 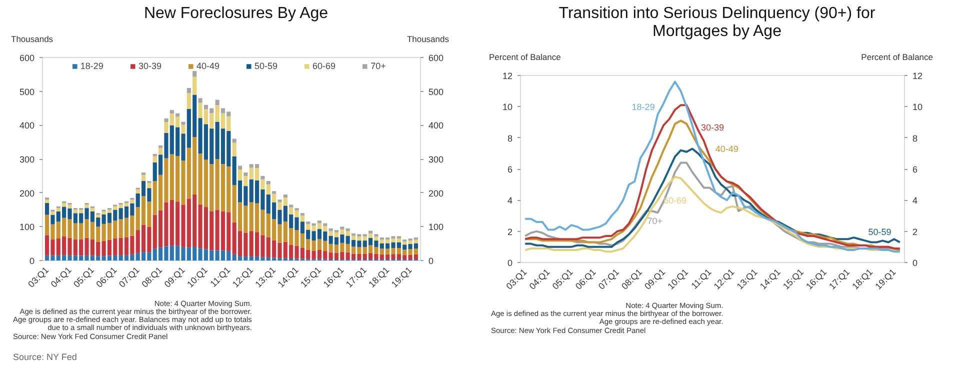 What do you see at coordinates (654, 221) in the screenshot?
I see `series-label: 70+` at bounding box center [654, 221].